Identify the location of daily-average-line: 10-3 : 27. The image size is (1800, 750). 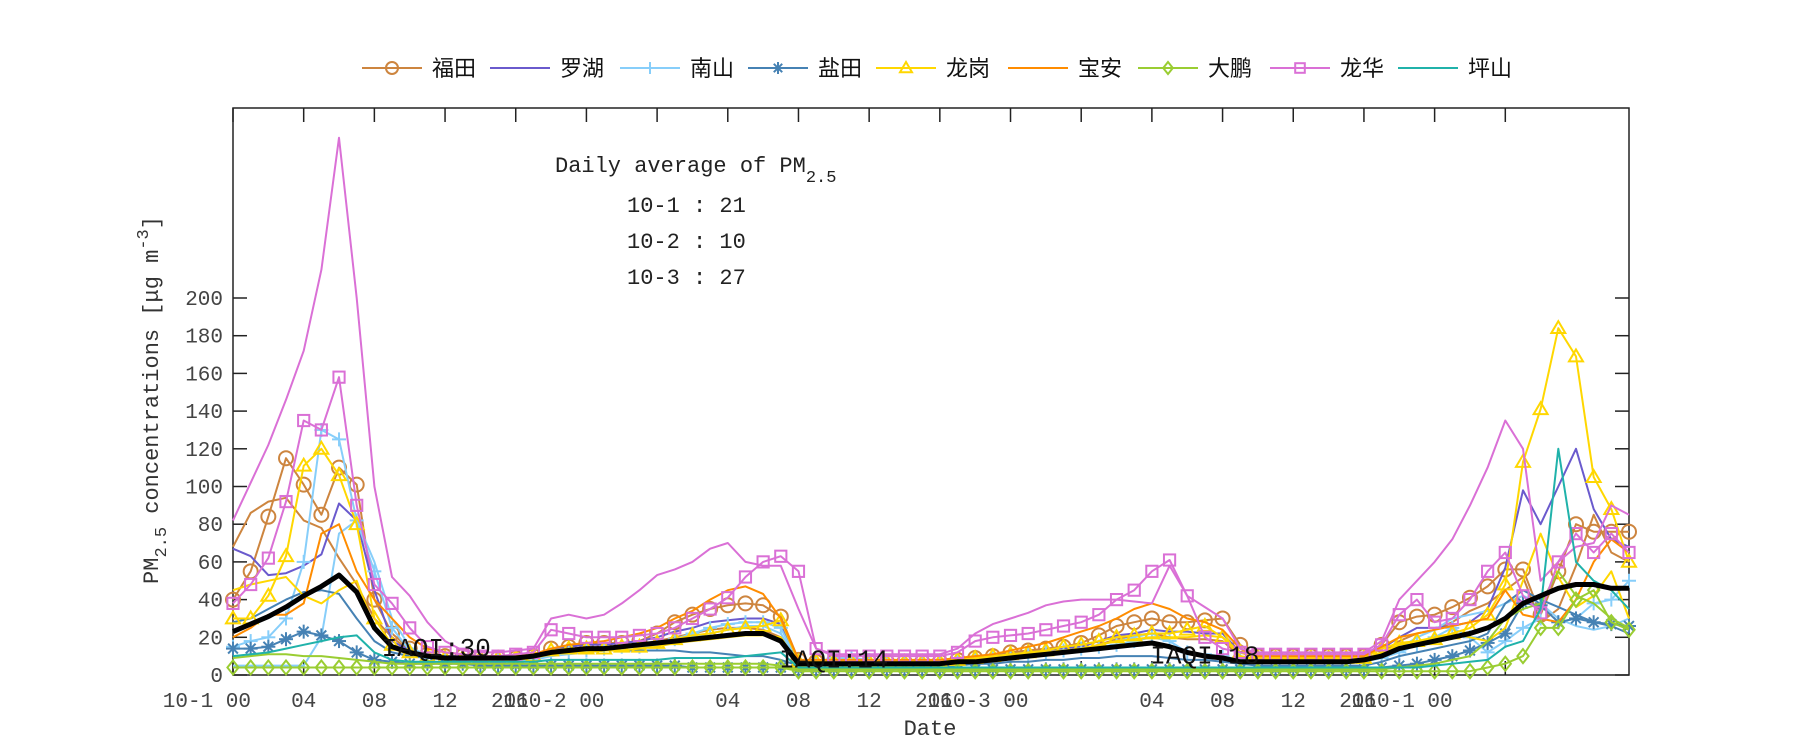
(686, 278).